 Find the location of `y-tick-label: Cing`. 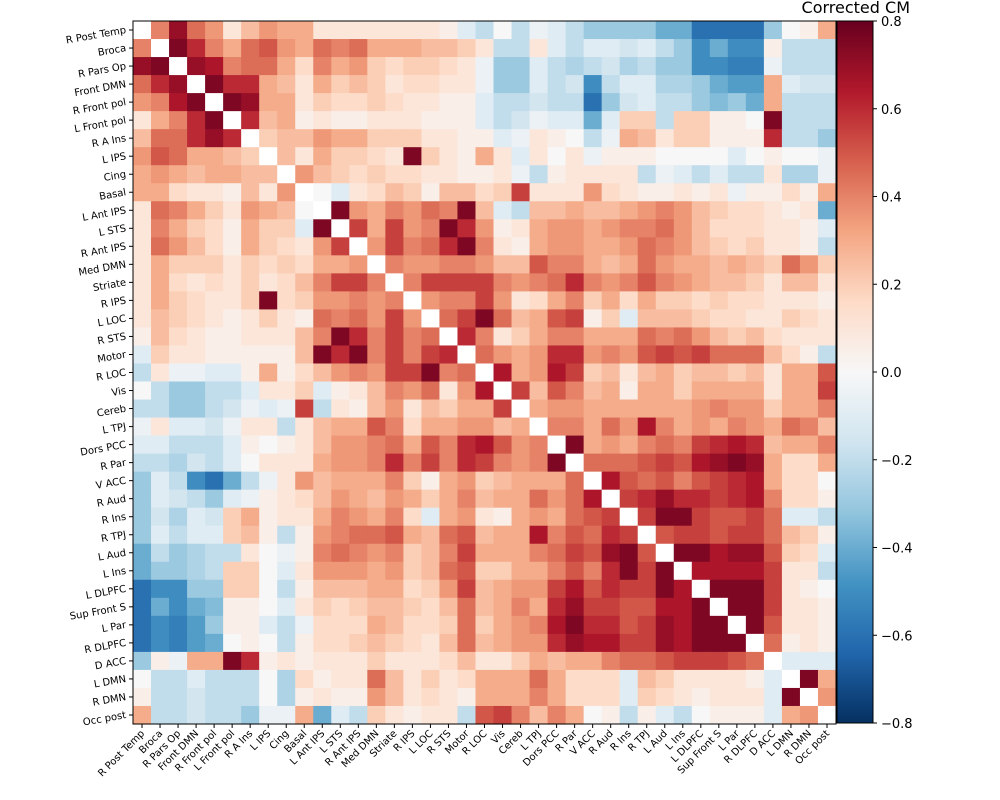

y-tick-label: Cing is located at coordinates (115, 176).